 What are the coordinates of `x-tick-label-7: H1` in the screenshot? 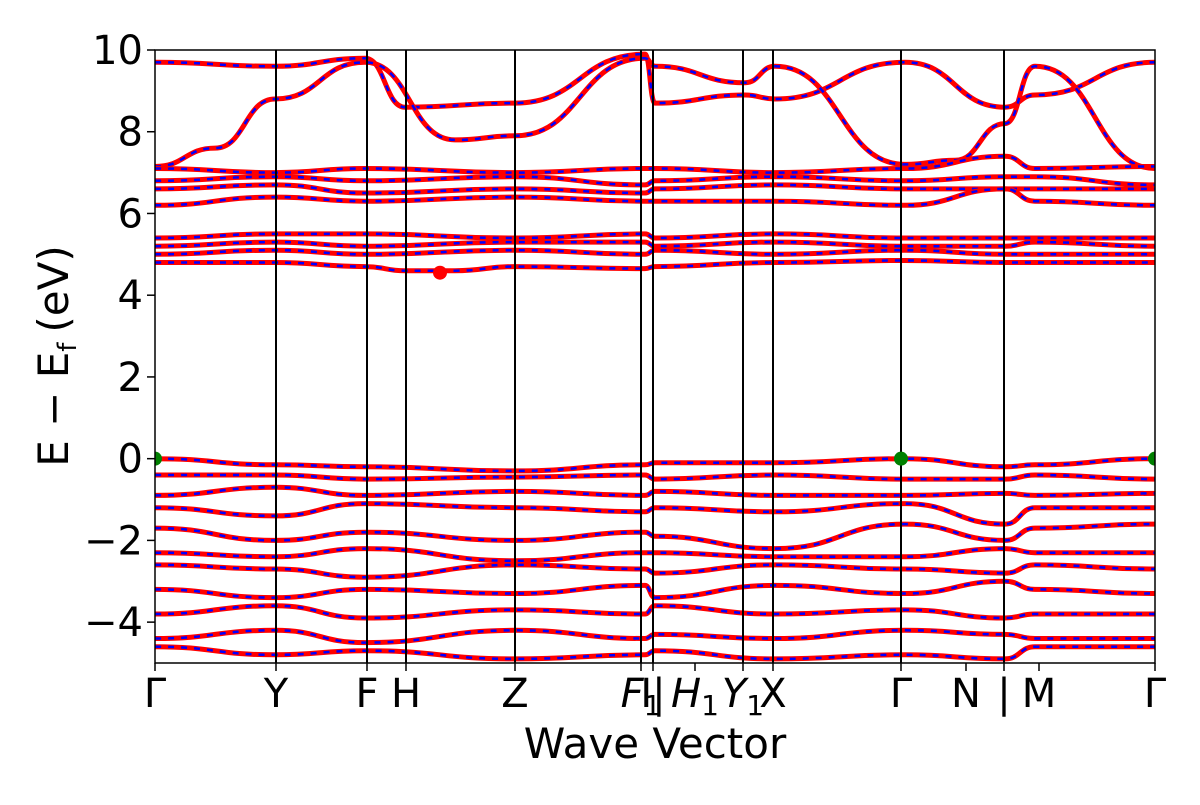 It's located at (695, 696).